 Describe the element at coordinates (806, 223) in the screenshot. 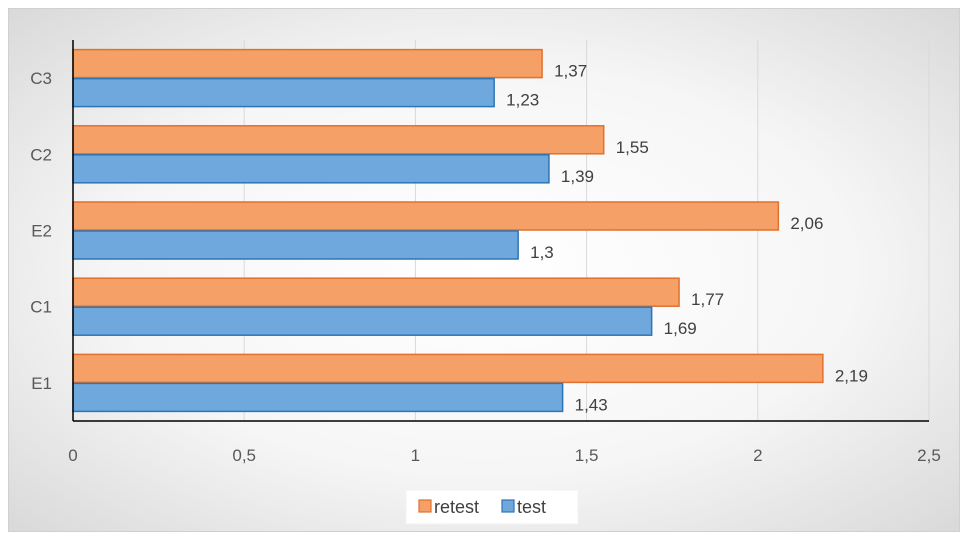

I see `data-label-retest-E2: 2,06` at that location.